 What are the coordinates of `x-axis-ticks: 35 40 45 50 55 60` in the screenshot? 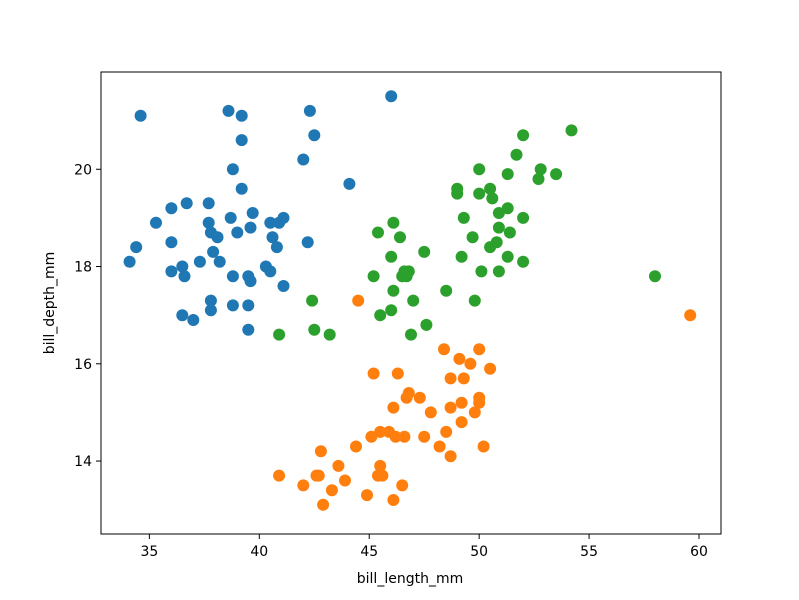 It's located at (424, 547).